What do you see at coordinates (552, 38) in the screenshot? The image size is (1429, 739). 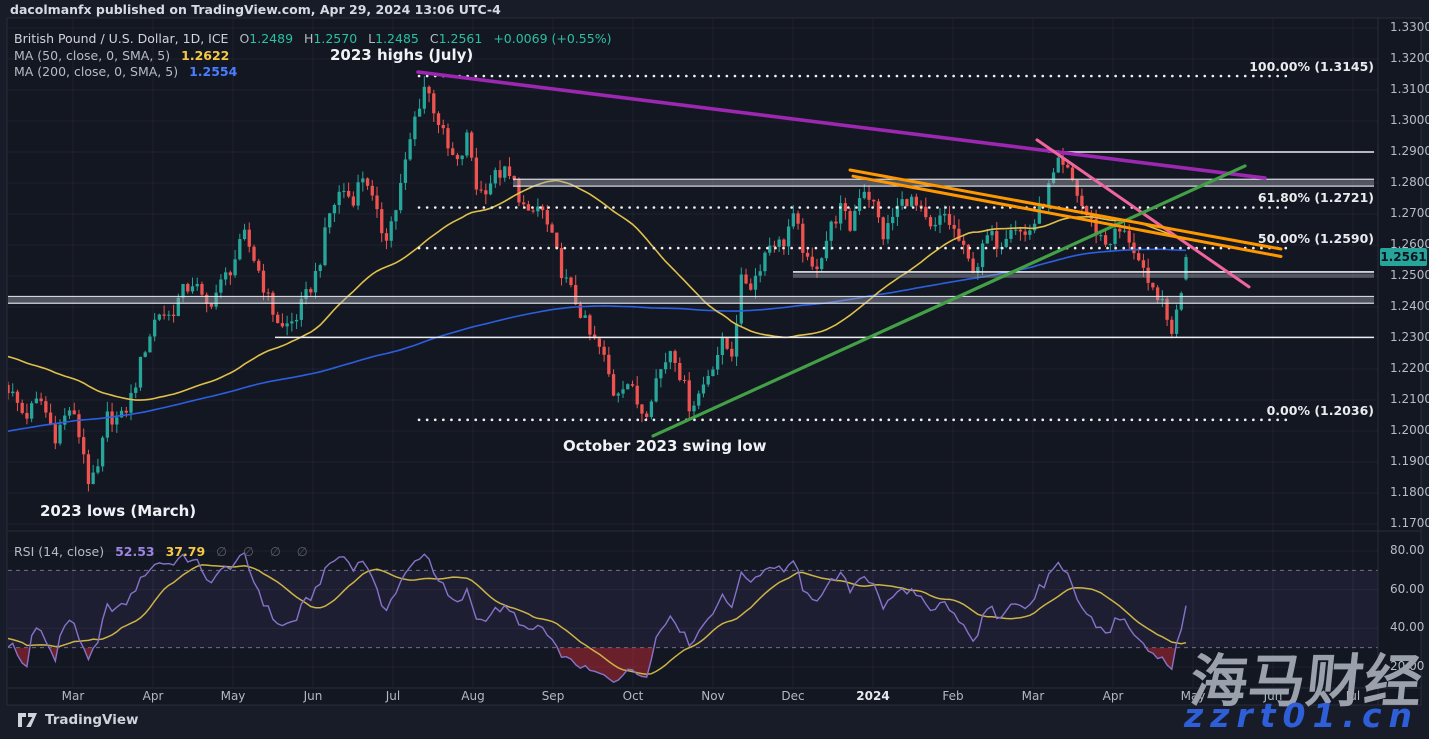 I see `change-value: +0.0069 (+0.55%)` at bounding box center [552, 38].